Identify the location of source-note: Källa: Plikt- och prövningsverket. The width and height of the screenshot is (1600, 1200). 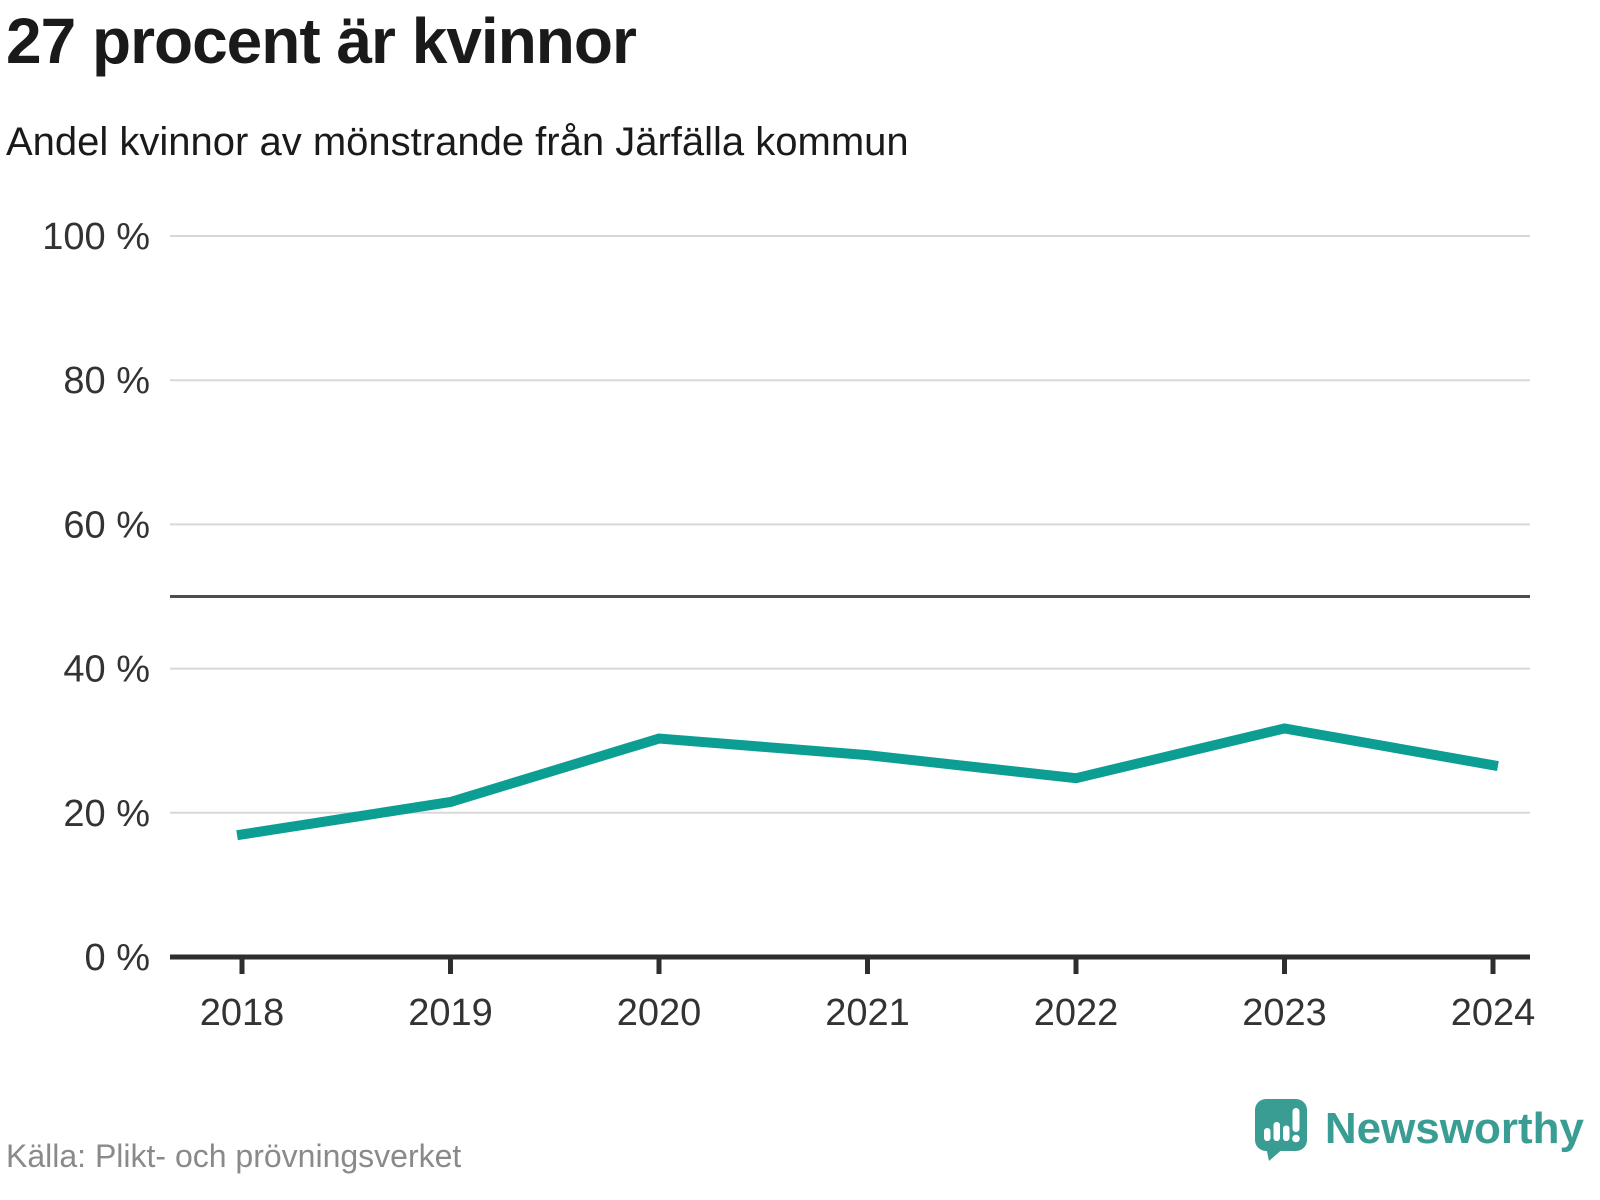
(234, 1156).